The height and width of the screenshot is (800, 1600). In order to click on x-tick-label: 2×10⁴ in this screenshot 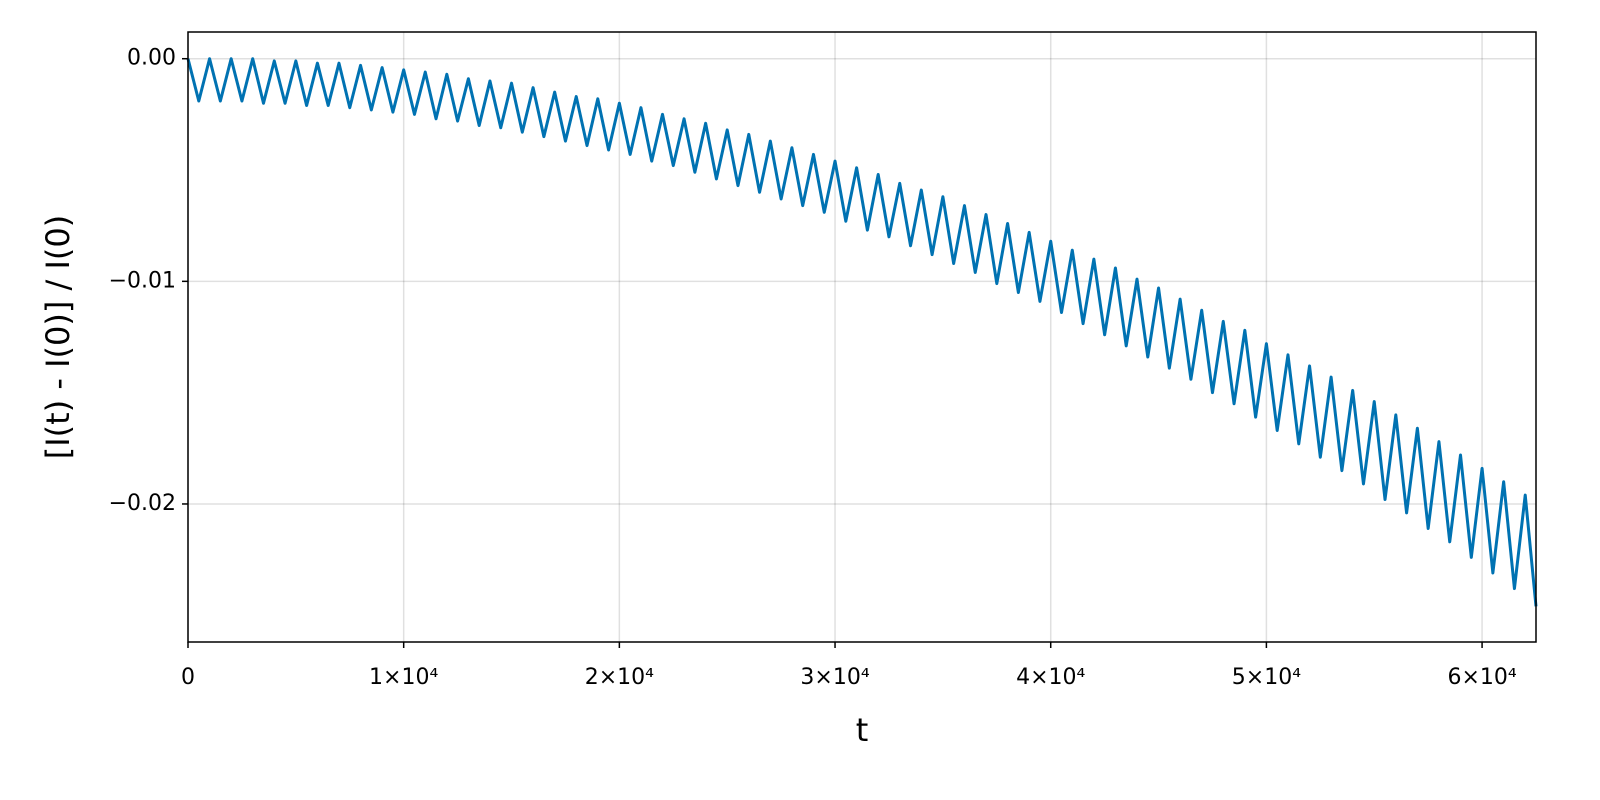, I will do `click(619, 677)`.